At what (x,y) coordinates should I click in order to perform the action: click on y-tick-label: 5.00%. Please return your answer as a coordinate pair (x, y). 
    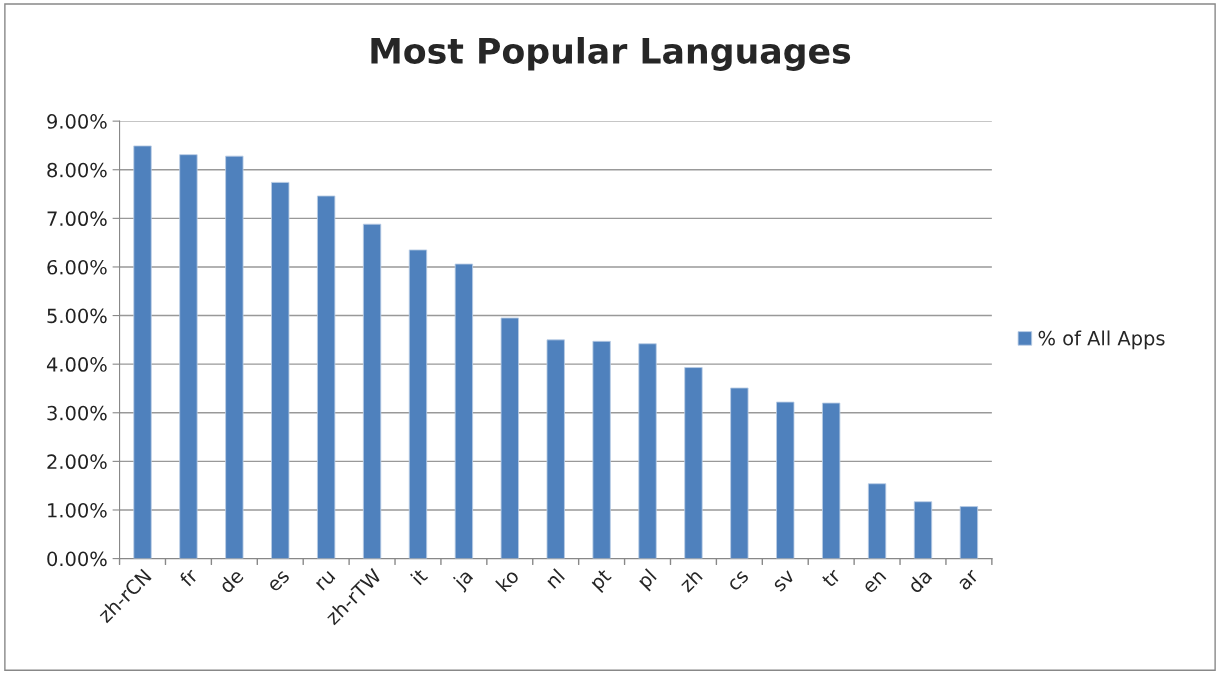
    Looking at the image, I should click on (77, 316).